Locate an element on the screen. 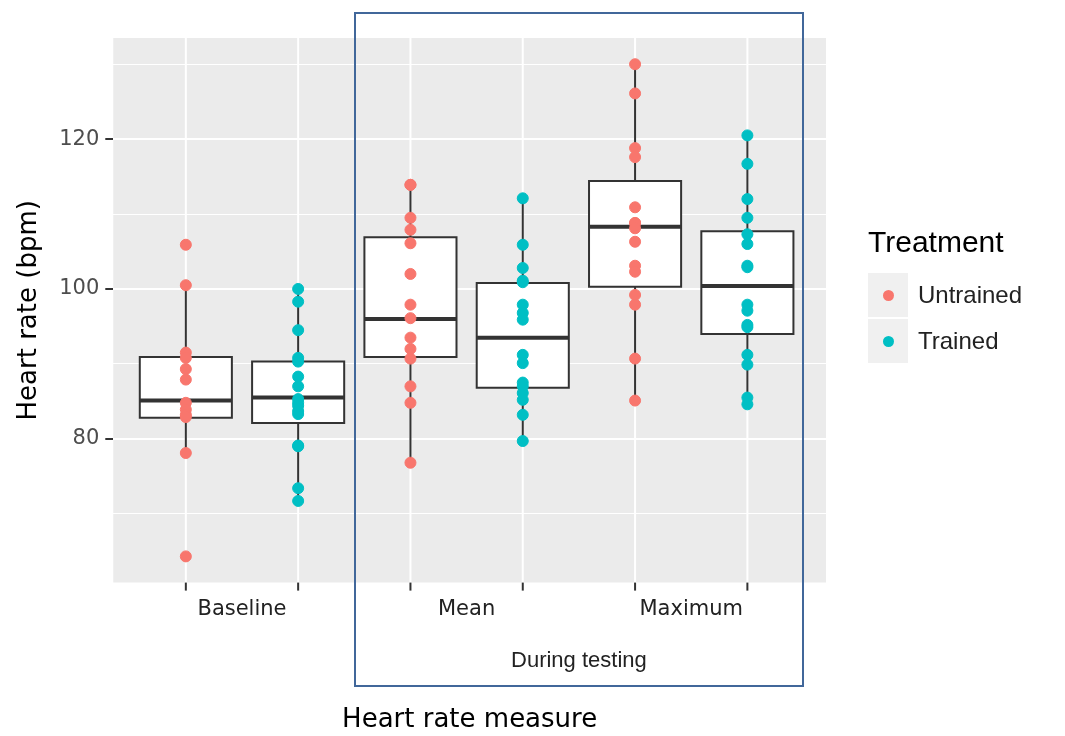  x-tick-label: Baseline is located at coordinates (242, 607).